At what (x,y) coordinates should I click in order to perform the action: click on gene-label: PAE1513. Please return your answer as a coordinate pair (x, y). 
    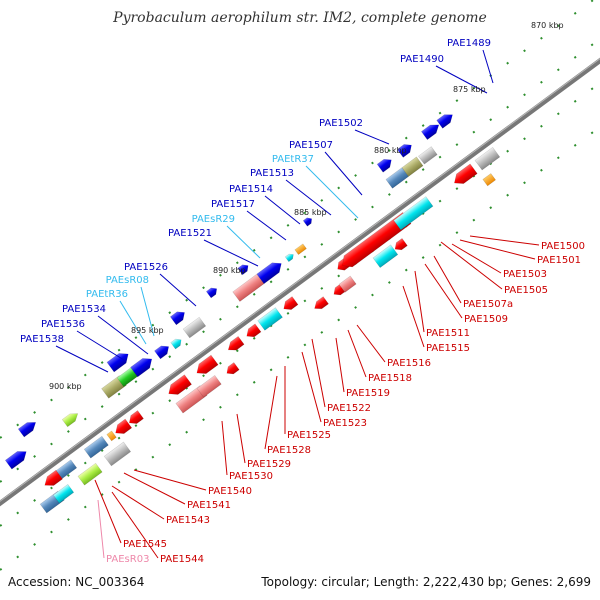
    Looking at the image, I should click on (272, 173).